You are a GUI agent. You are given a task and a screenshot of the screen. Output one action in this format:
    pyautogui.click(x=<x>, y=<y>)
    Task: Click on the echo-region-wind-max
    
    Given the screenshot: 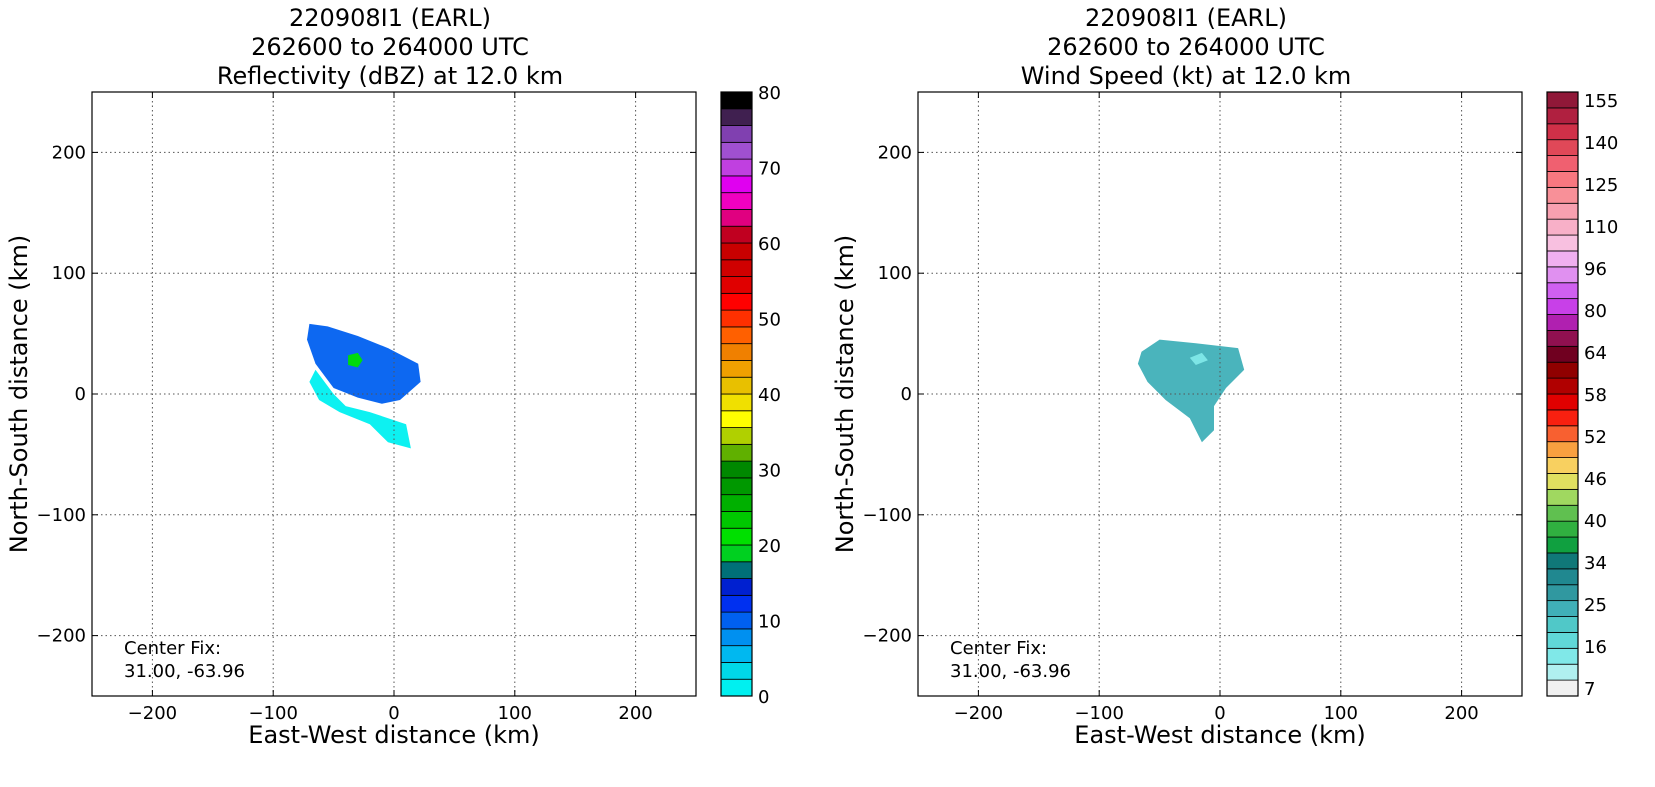 What is the action you would take?
    pyautogui.click(x=1198, y=358)
    